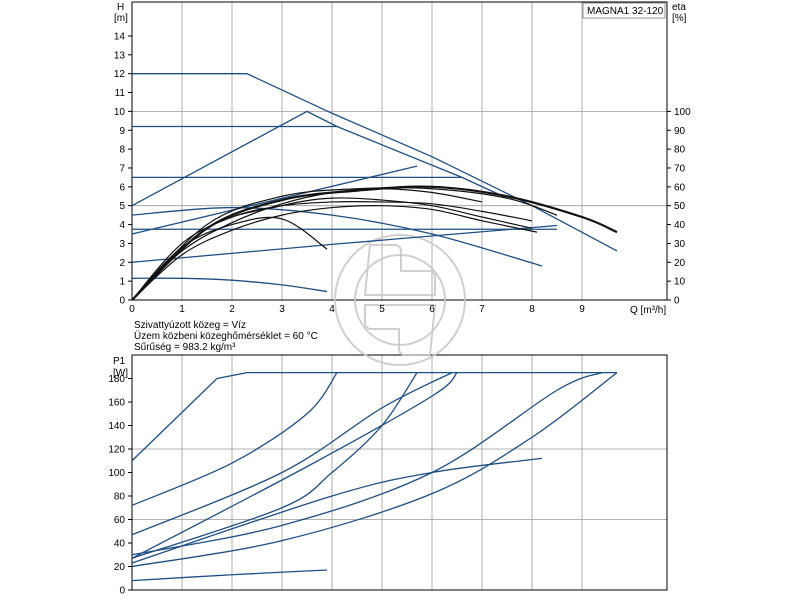  I want to click on watermark-logo-icon, so click(400, 300).